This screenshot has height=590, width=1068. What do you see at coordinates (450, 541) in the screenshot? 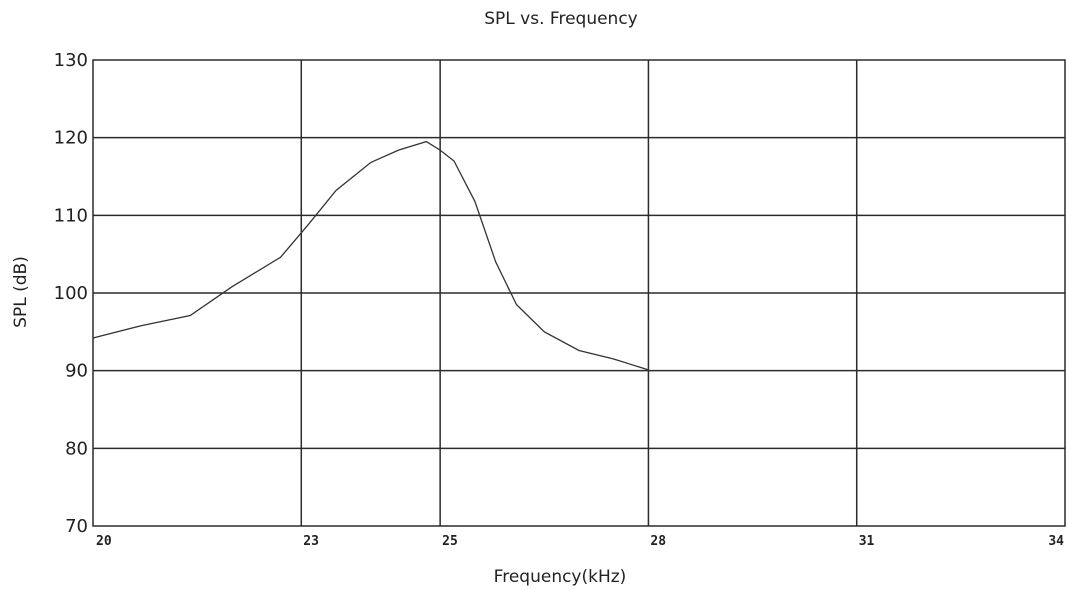
I see `x-tick-label: 25` at bounding box center [450, 541].